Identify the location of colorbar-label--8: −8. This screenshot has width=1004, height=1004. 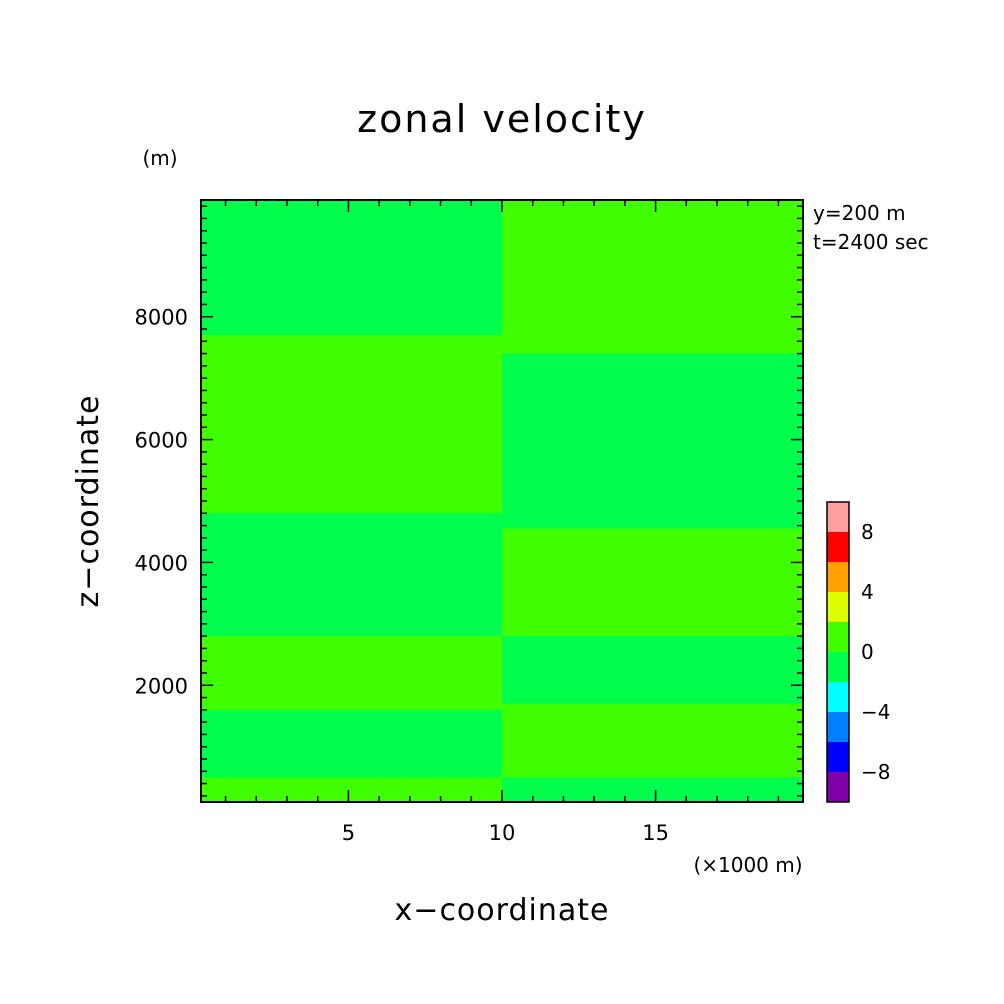
(875, 772).